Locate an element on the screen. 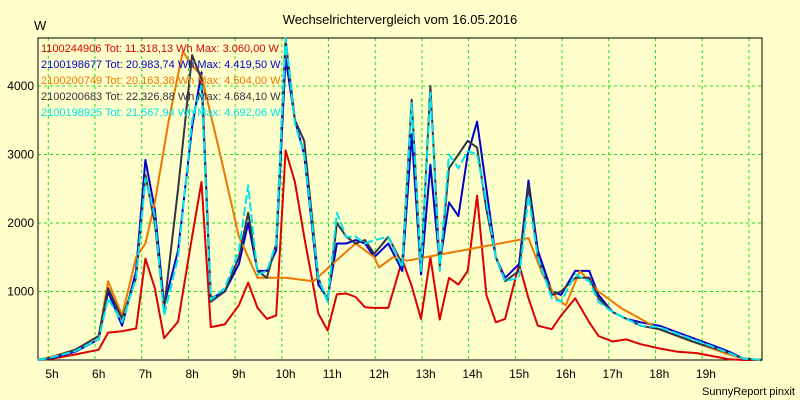 This screenshot has height=400, width=800. x-tick-label: 12h is located at coordinates (379, 374).